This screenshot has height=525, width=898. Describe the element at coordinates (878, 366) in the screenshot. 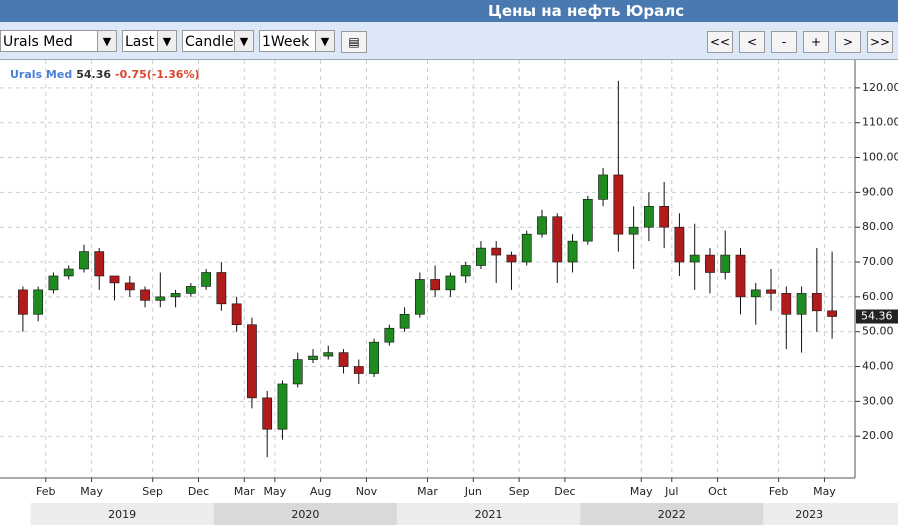

I see `y-tick-label: 40.00` at that location.